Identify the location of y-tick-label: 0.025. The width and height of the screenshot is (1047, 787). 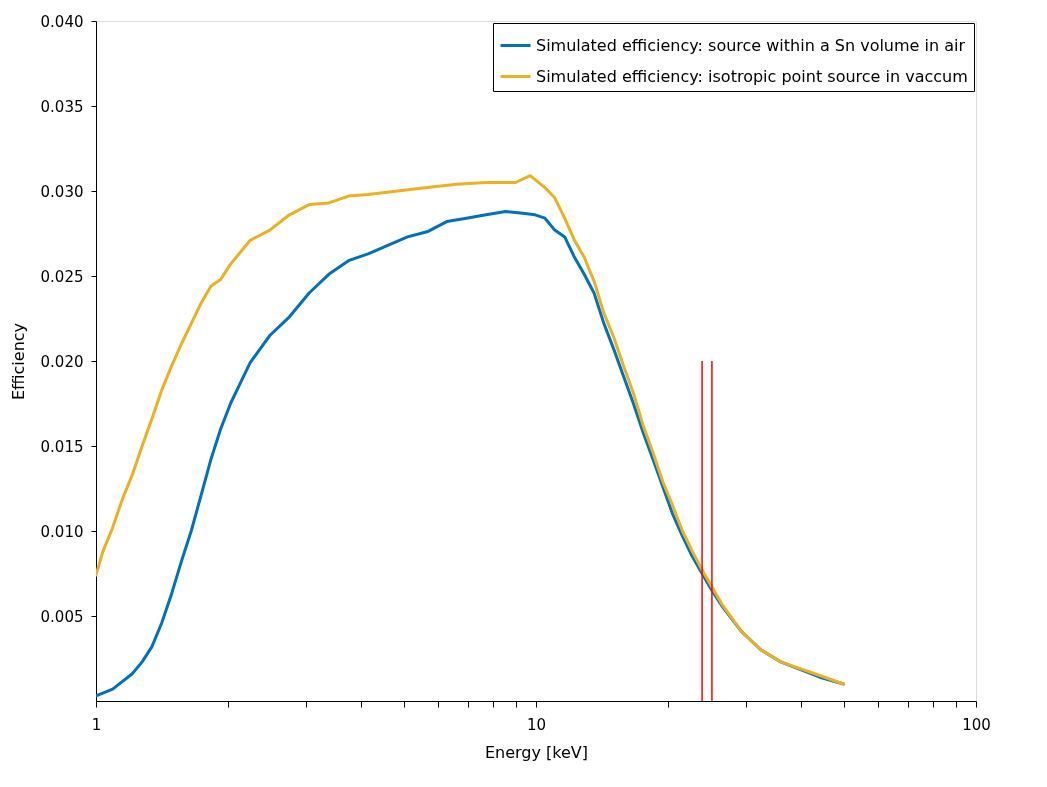
(62, 276).